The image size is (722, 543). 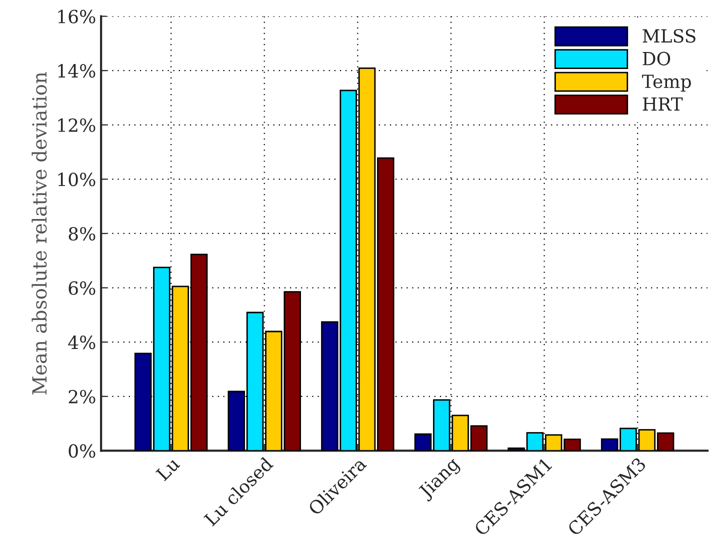 What do you see at coordinates (82, 288) in the screenshot?
I see `y-tick-label: 6%` at bounding box center [82, 288].